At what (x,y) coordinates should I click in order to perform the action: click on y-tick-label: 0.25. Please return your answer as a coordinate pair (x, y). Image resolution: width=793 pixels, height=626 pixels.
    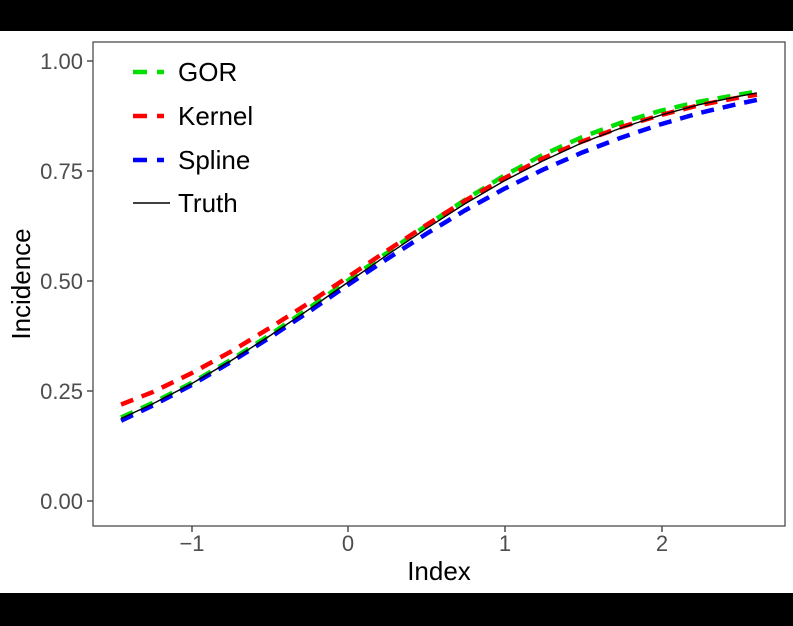
    Looking at the image, I should click on (61, 391).